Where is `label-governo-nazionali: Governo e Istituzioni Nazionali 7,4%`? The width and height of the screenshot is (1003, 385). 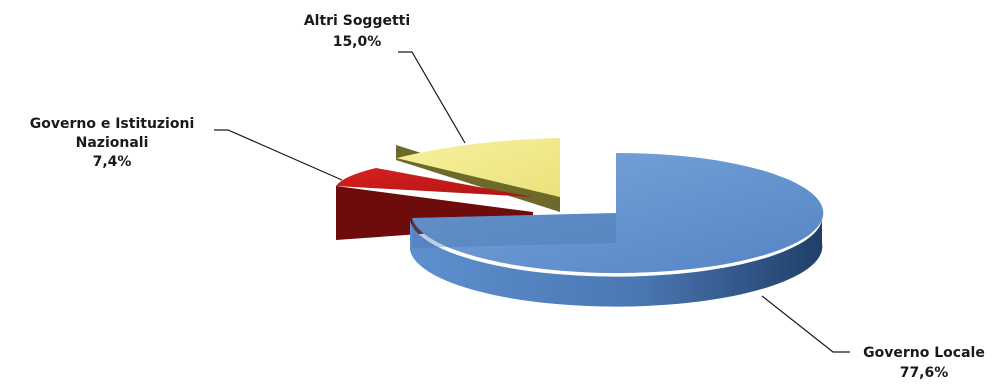
label-governo-nazionali: Governo e Istituzioni Nazionali 7,4% is located at coordinates (112, 143).